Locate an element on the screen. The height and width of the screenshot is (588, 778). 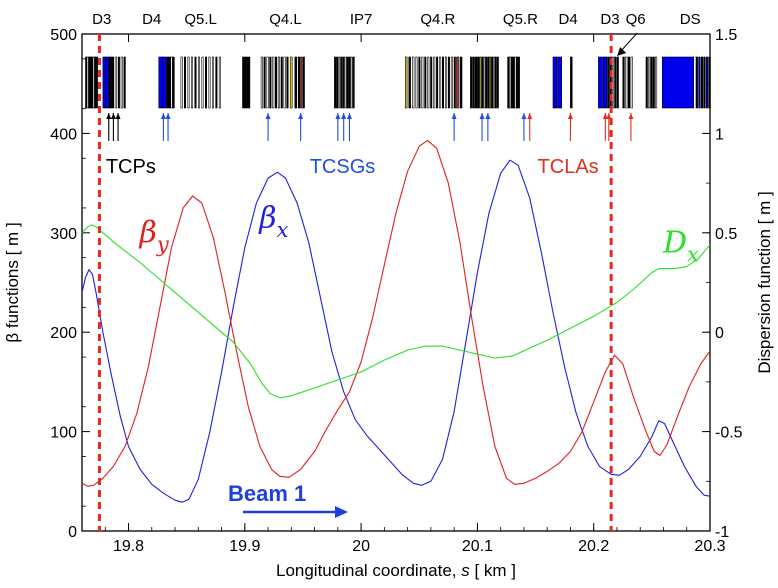
x-tick-label: 20.2 is located at coordinates (593, 546).